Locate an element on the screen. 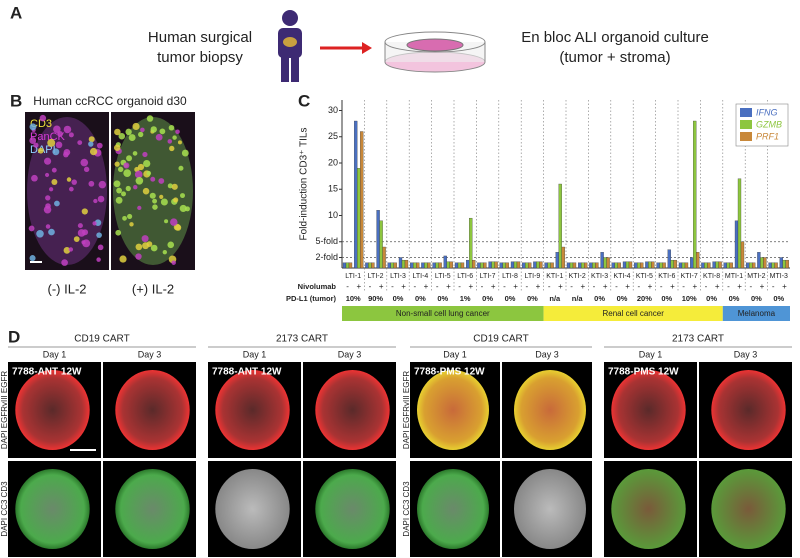  pdl1-label: 10% is located at coordinates (689, 298).